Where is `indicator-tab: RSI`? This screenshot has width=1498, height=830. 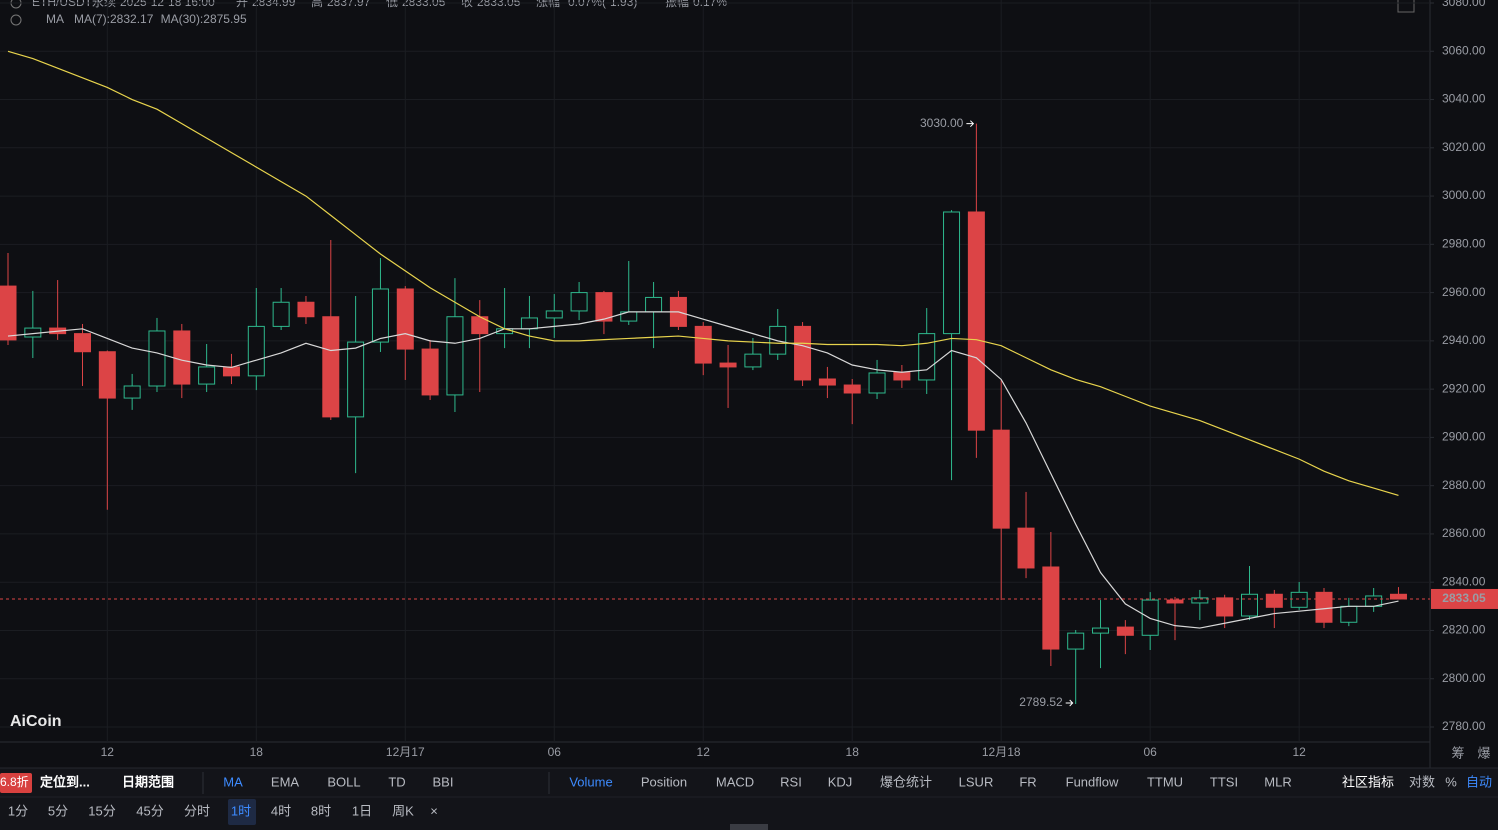
indicator-tab: RSI is located at coordinates (791, 781).